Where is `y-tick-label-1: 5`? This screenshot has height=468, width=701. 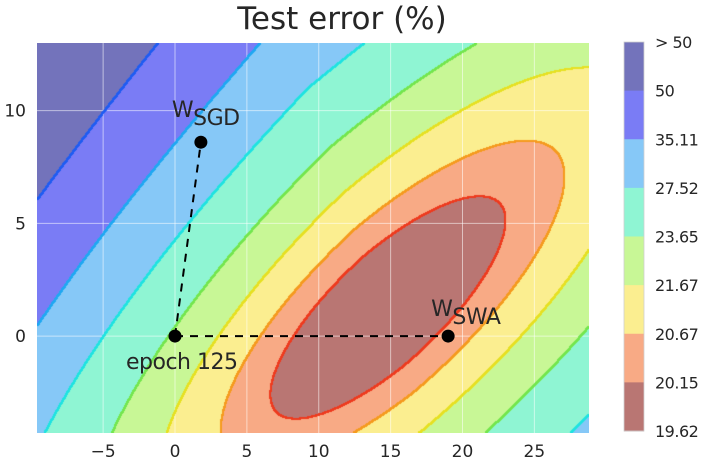
y-tick-label-1: 5 is located at coordinates (20, 224).